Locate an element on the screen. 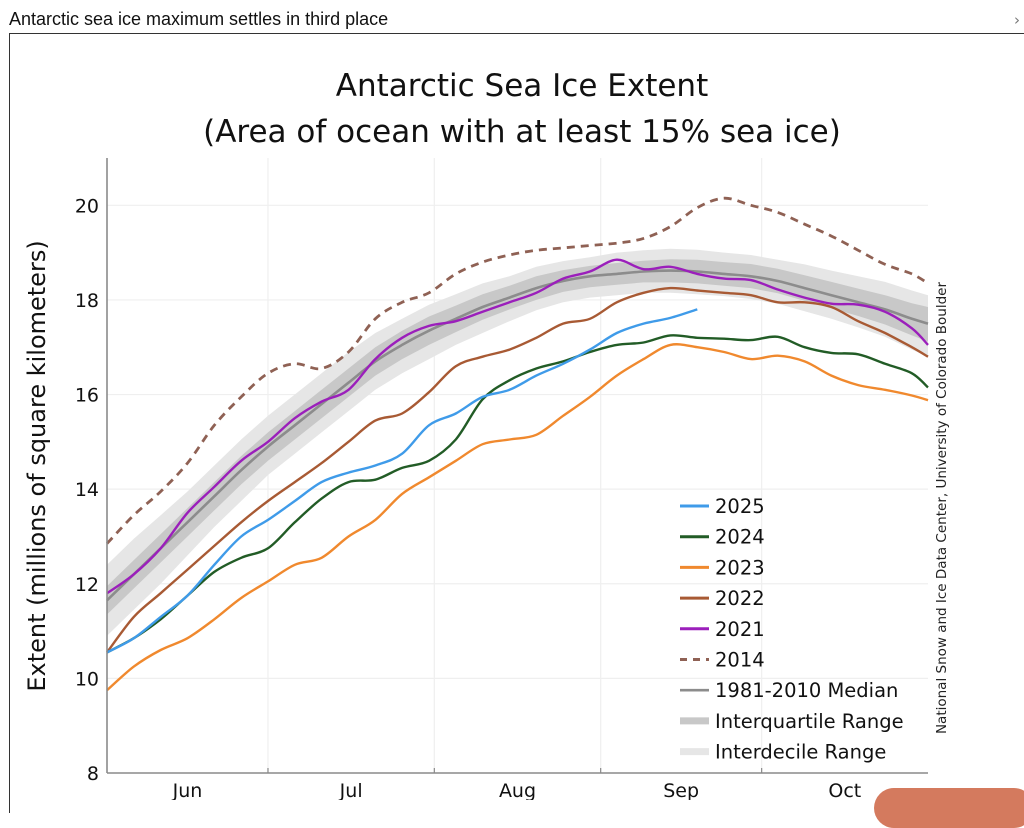  y-tick-label: 8 is located at coordinates (93, 774).